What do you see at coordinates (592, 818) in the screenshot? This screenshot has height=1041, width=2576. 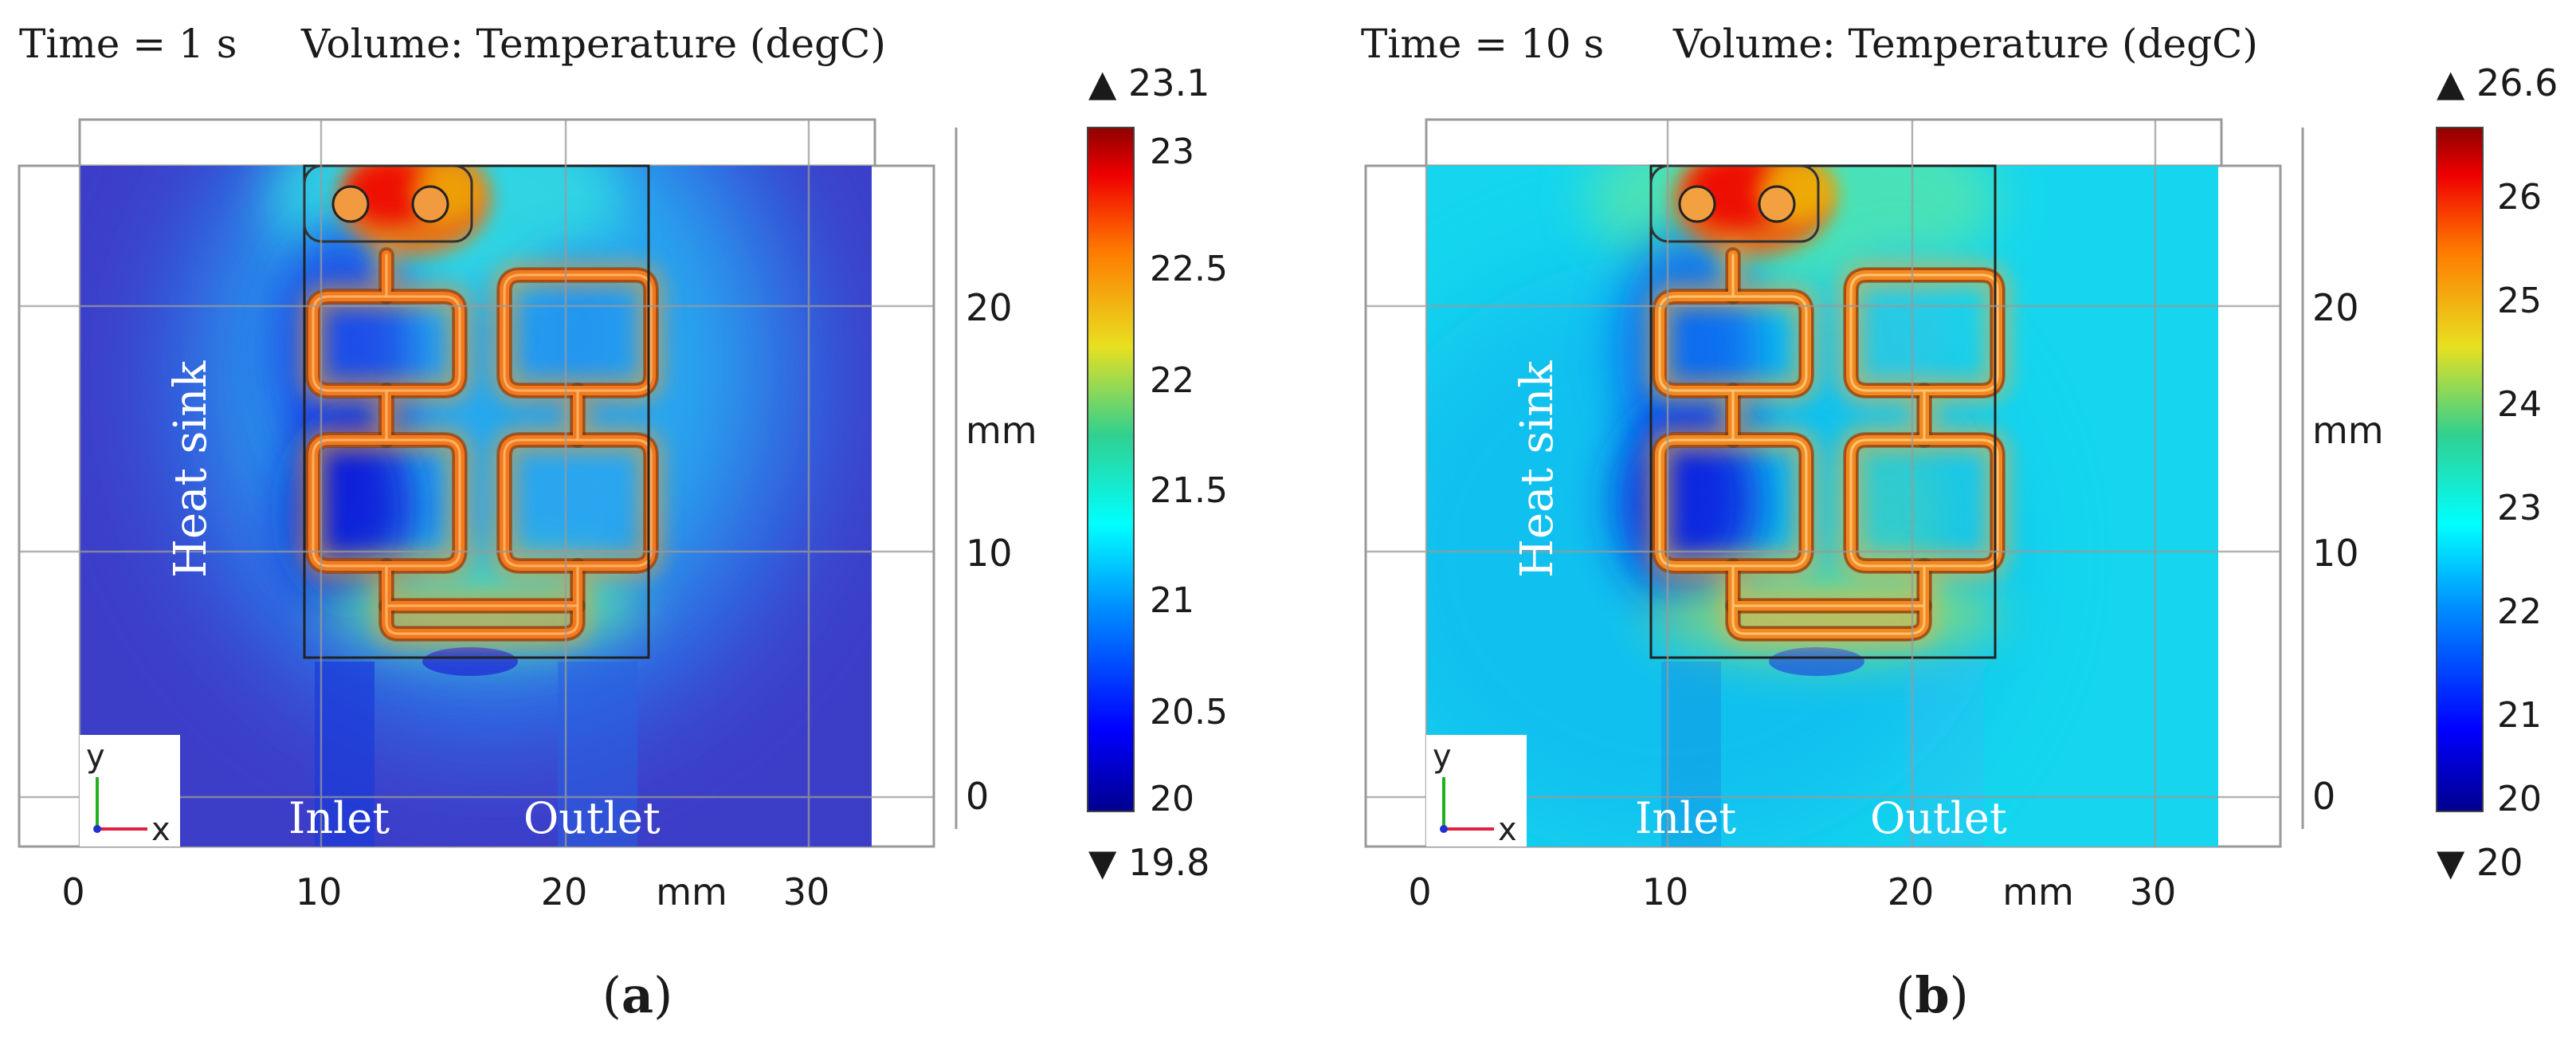 I see `panel-a-outlet-label: Outlet` at bounding box center [592, 818].